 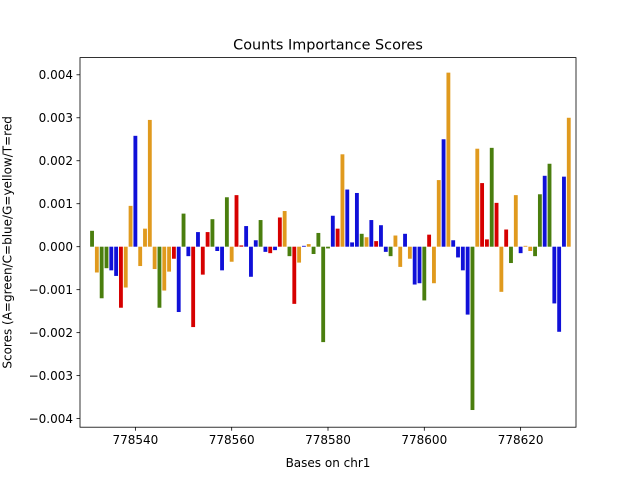 What do you see at coordinates (328, 46) in the screenshot?
I see `chart-title: Counts Importance Scores` at bounding box center [328, 46].